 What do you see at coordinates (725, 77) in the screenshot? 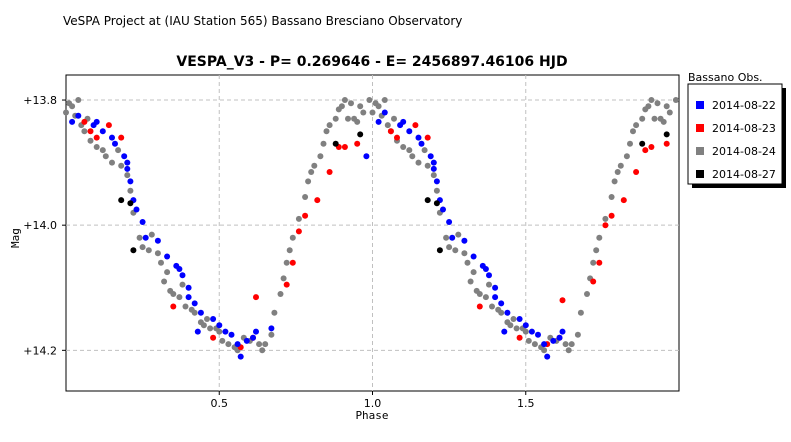
I see `legend-title: Bassano Obs.` at bounding box center [725, 77].